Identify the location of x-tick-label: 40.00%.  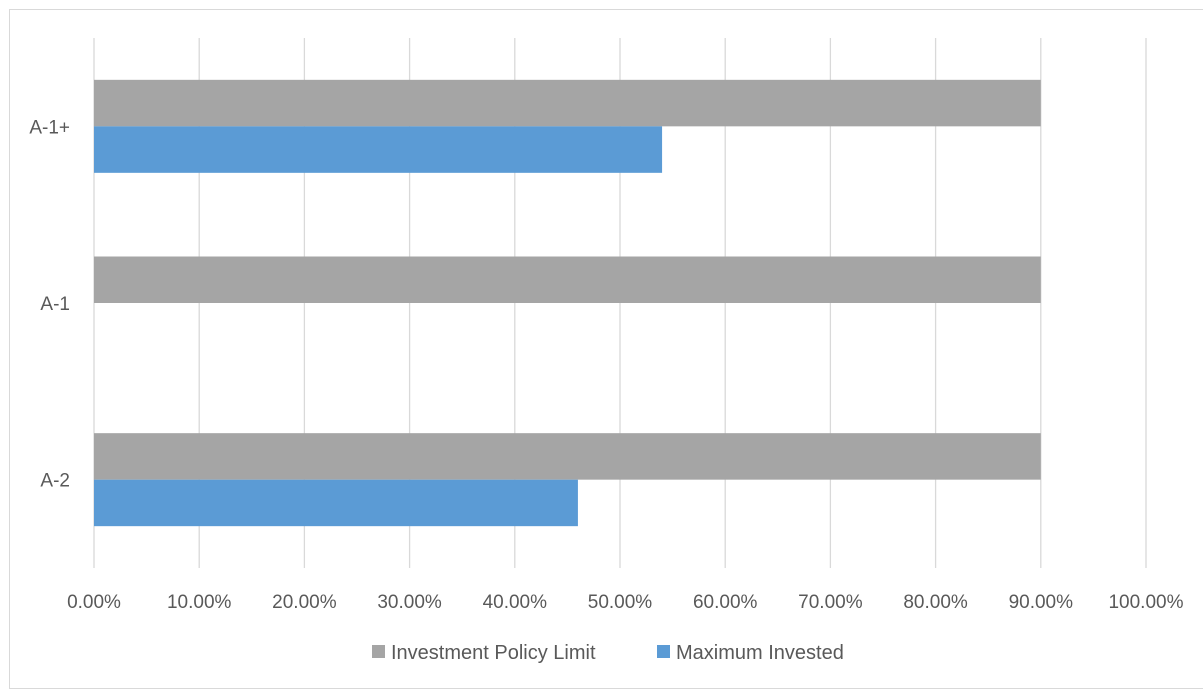
(515, 602).